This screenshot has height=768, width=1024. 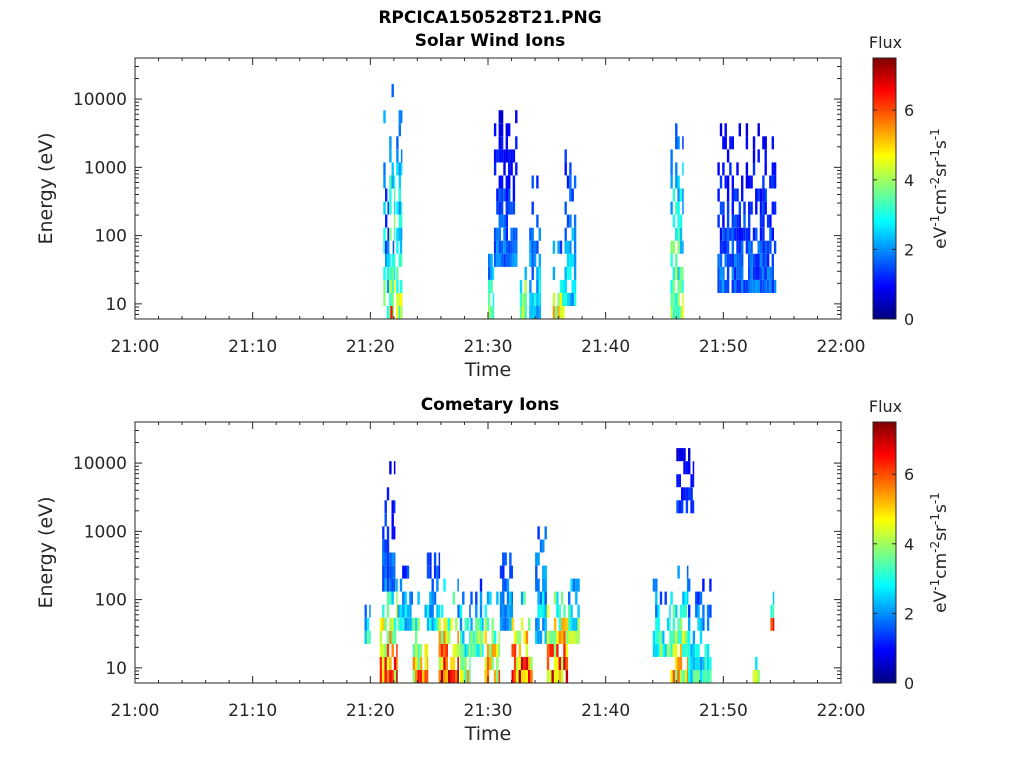 What do you see at coordinates (105, 532) in the screenshot?
I see `y-tick-label: 1000` at bounding box center [105, 532].